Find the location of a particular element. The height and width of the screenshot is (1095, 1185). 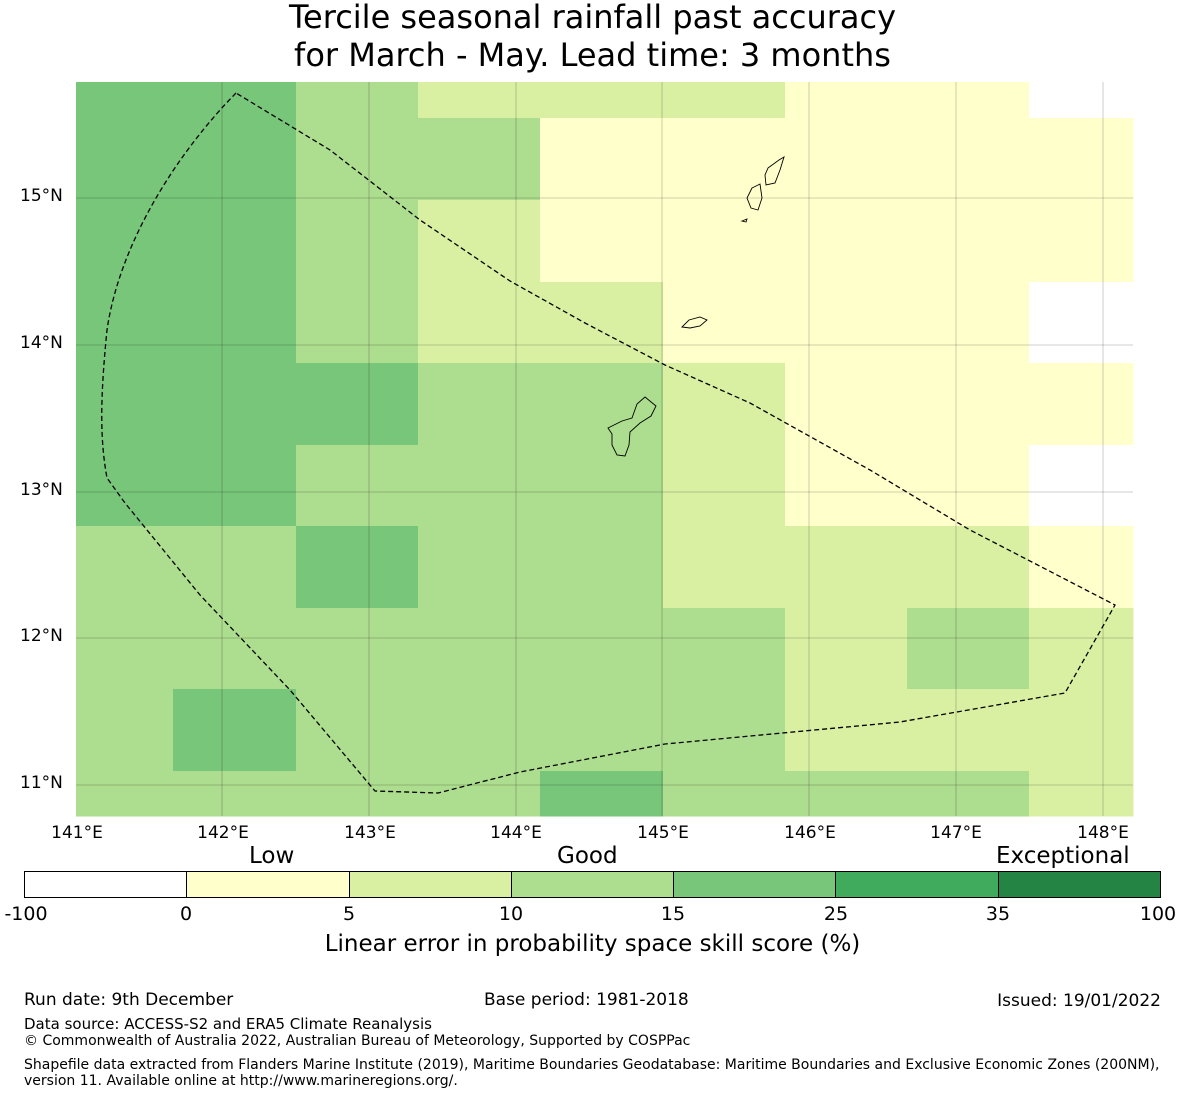

colorbar-tick: -100 is located at coordinates (26, 914).